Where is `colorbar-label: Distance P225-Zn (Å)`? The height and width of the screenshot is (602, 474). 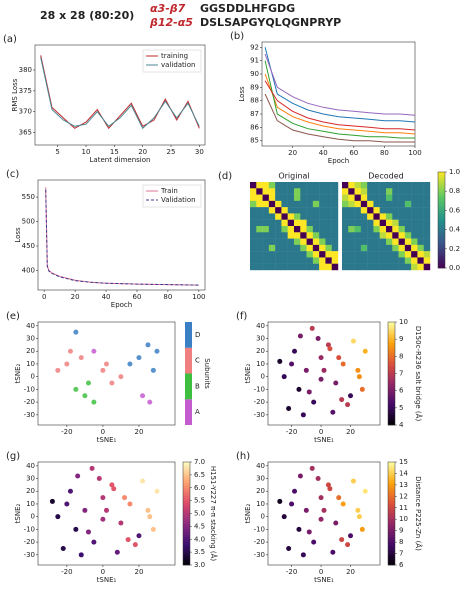
colorbar-label: Distance P225-Zn (Å) is located at coordinates (418, 513).